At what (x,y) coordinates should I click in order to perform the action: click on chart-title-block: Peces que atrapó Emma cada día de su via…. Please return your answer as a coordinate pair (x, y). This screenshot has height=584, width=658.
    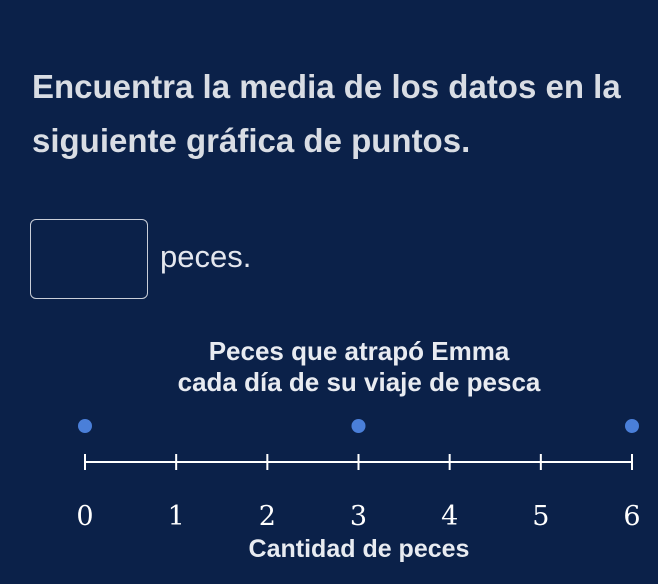
    Looking at the image, I should click on (329, 367).